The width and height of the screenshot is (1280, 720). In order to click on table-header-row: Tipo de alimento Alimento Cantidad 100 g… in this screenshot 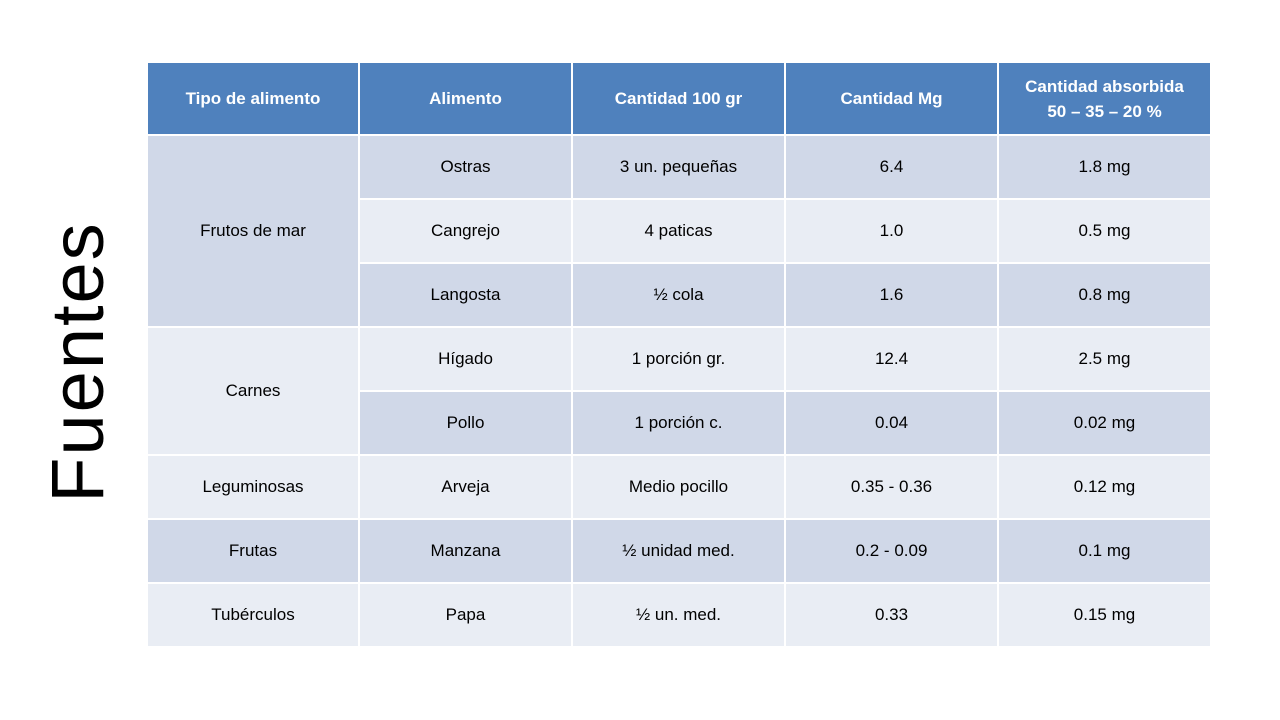, I will do `click(679, 98)`.